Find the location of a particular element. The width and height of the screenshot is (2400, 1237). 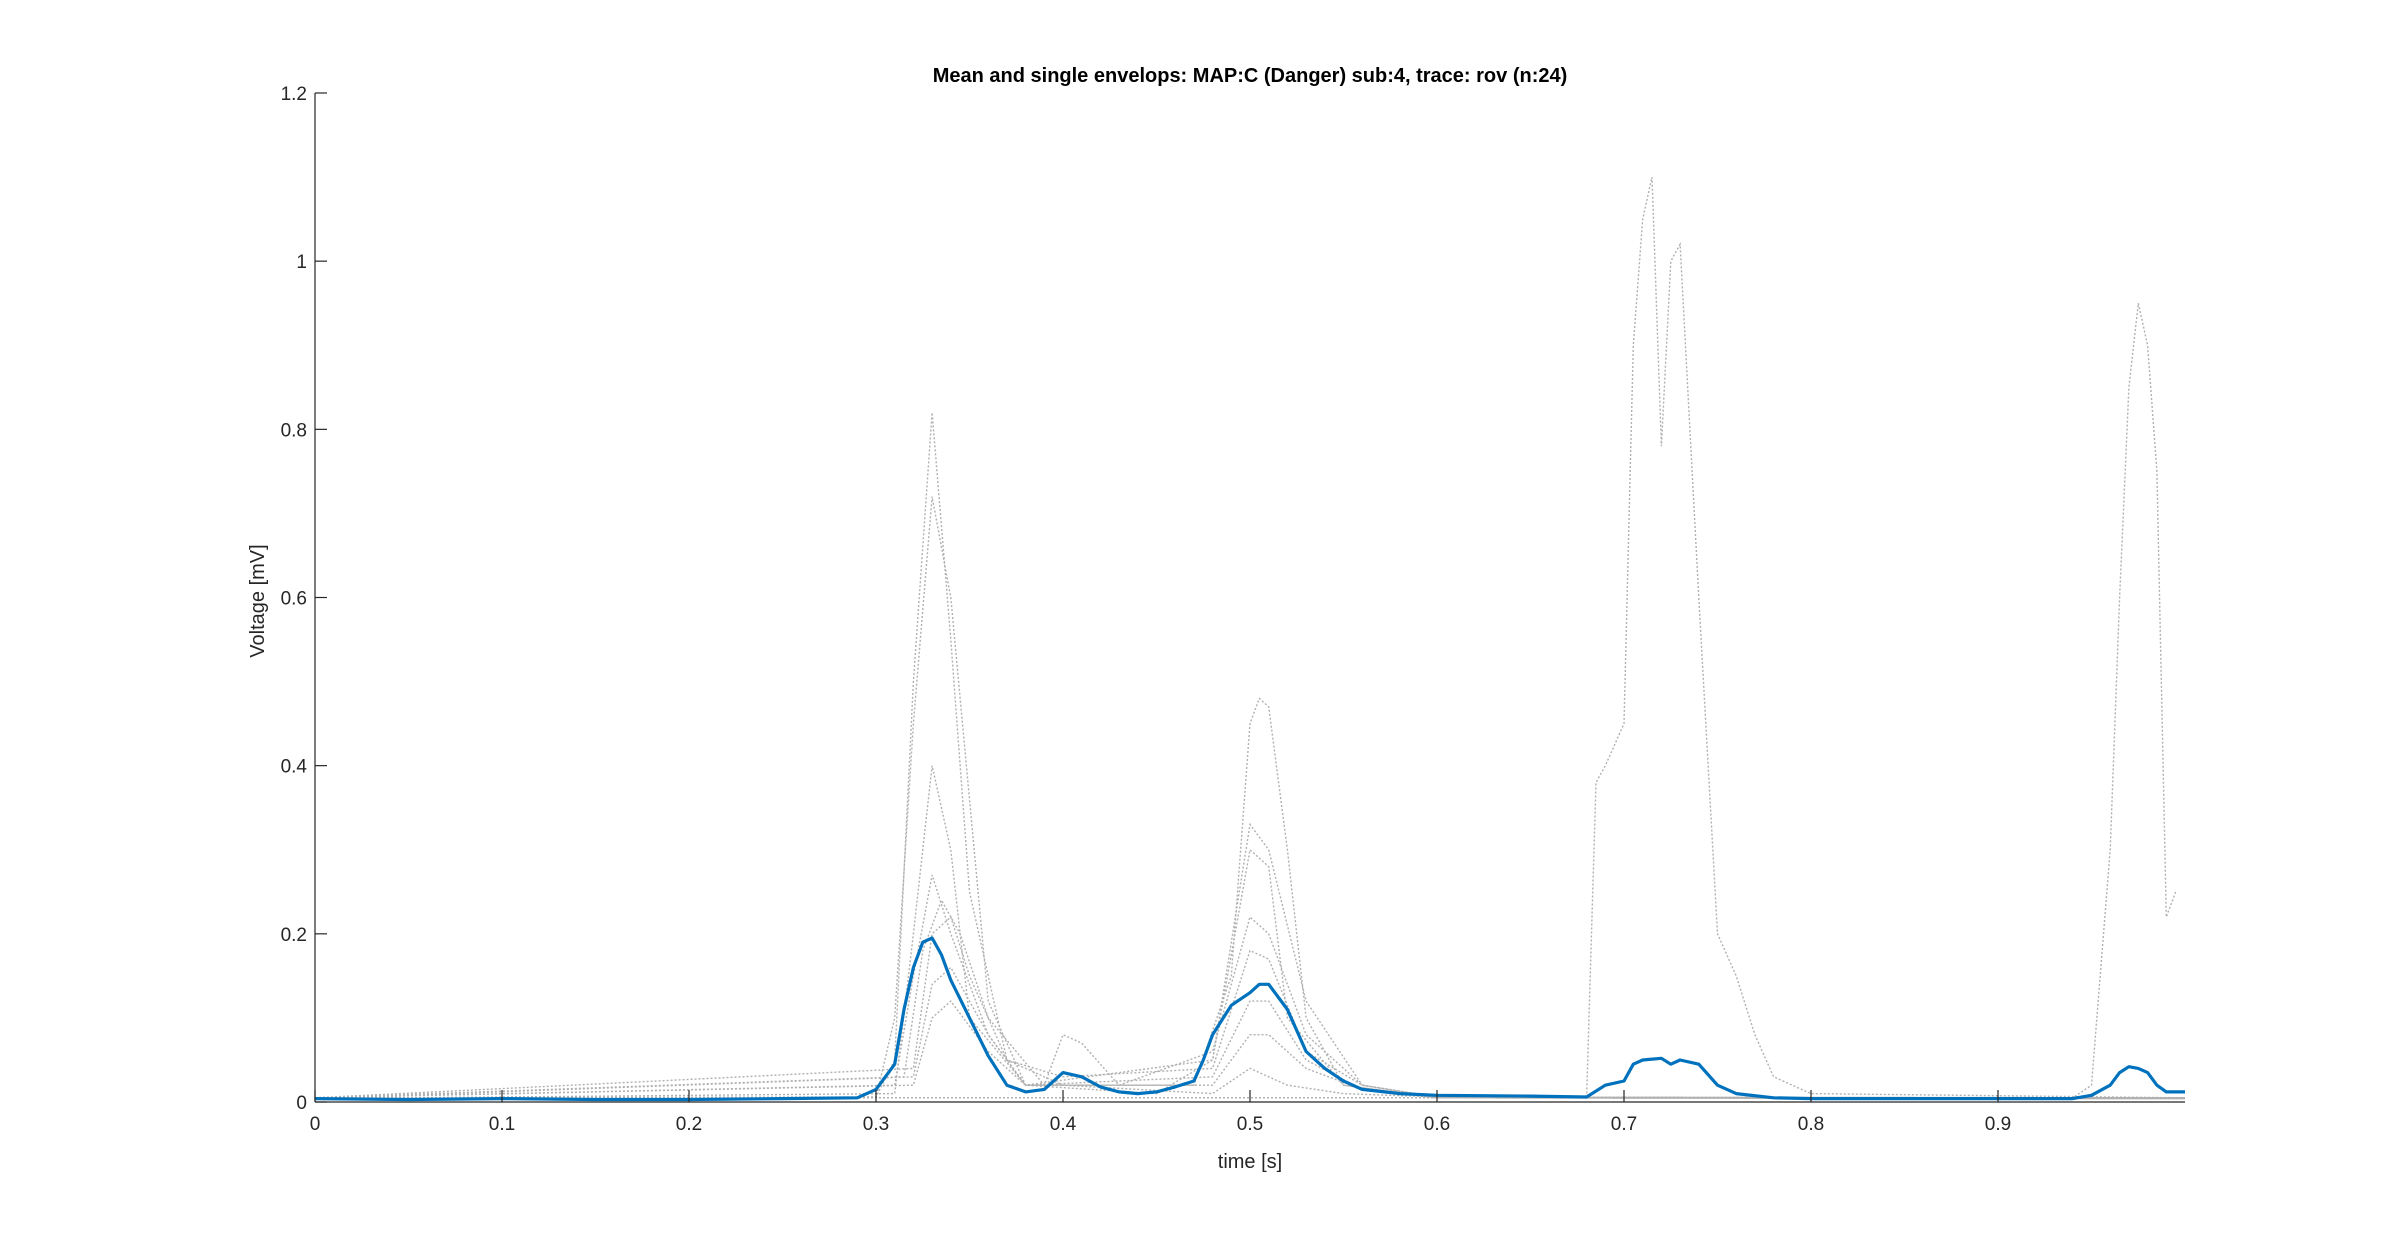

y-tick-label: 1.2 is located at coordinates (294, 94).